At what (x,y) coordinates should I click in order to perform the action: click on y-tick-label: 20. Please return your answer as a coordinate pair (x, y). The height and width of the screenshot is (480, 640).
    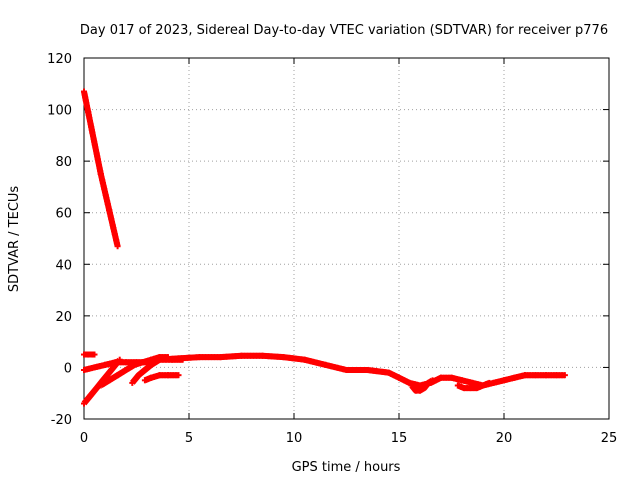
    Looking at the image, I should click on (63, 317).